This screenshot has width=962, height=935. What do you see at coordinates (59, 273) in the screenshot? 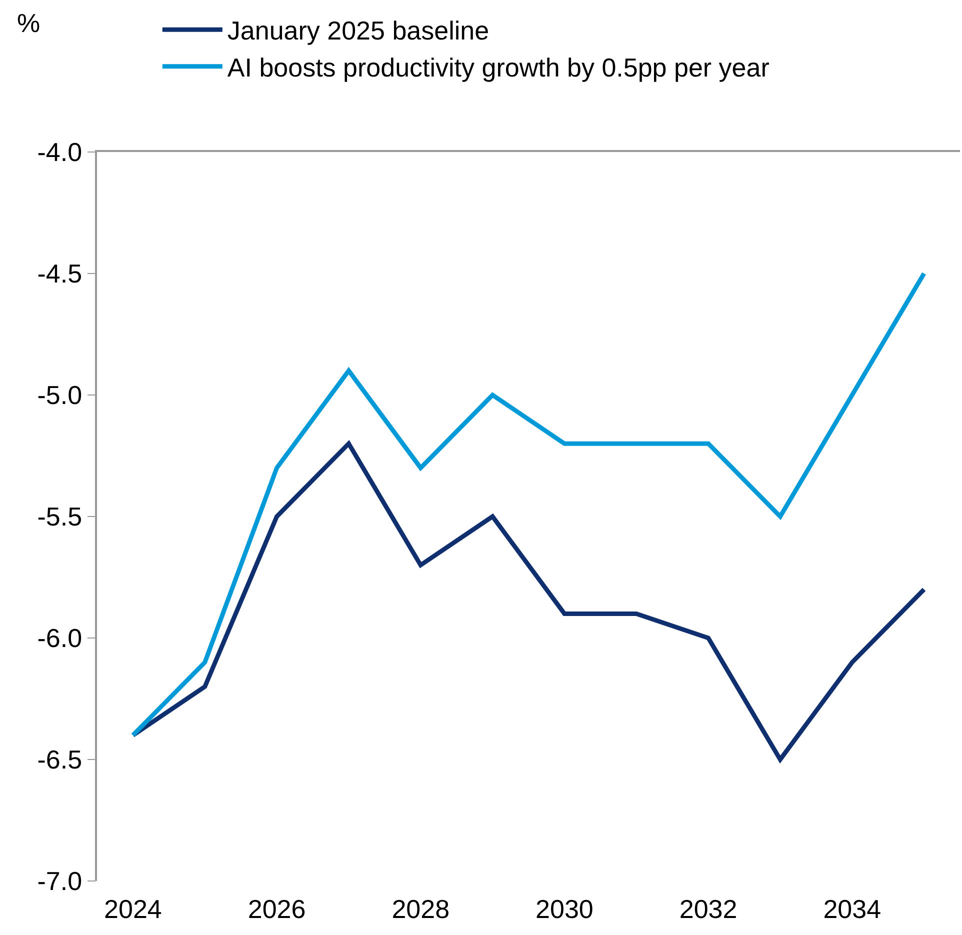
I see `y-tick-label: -4.5` at bounding box center [59, 273].